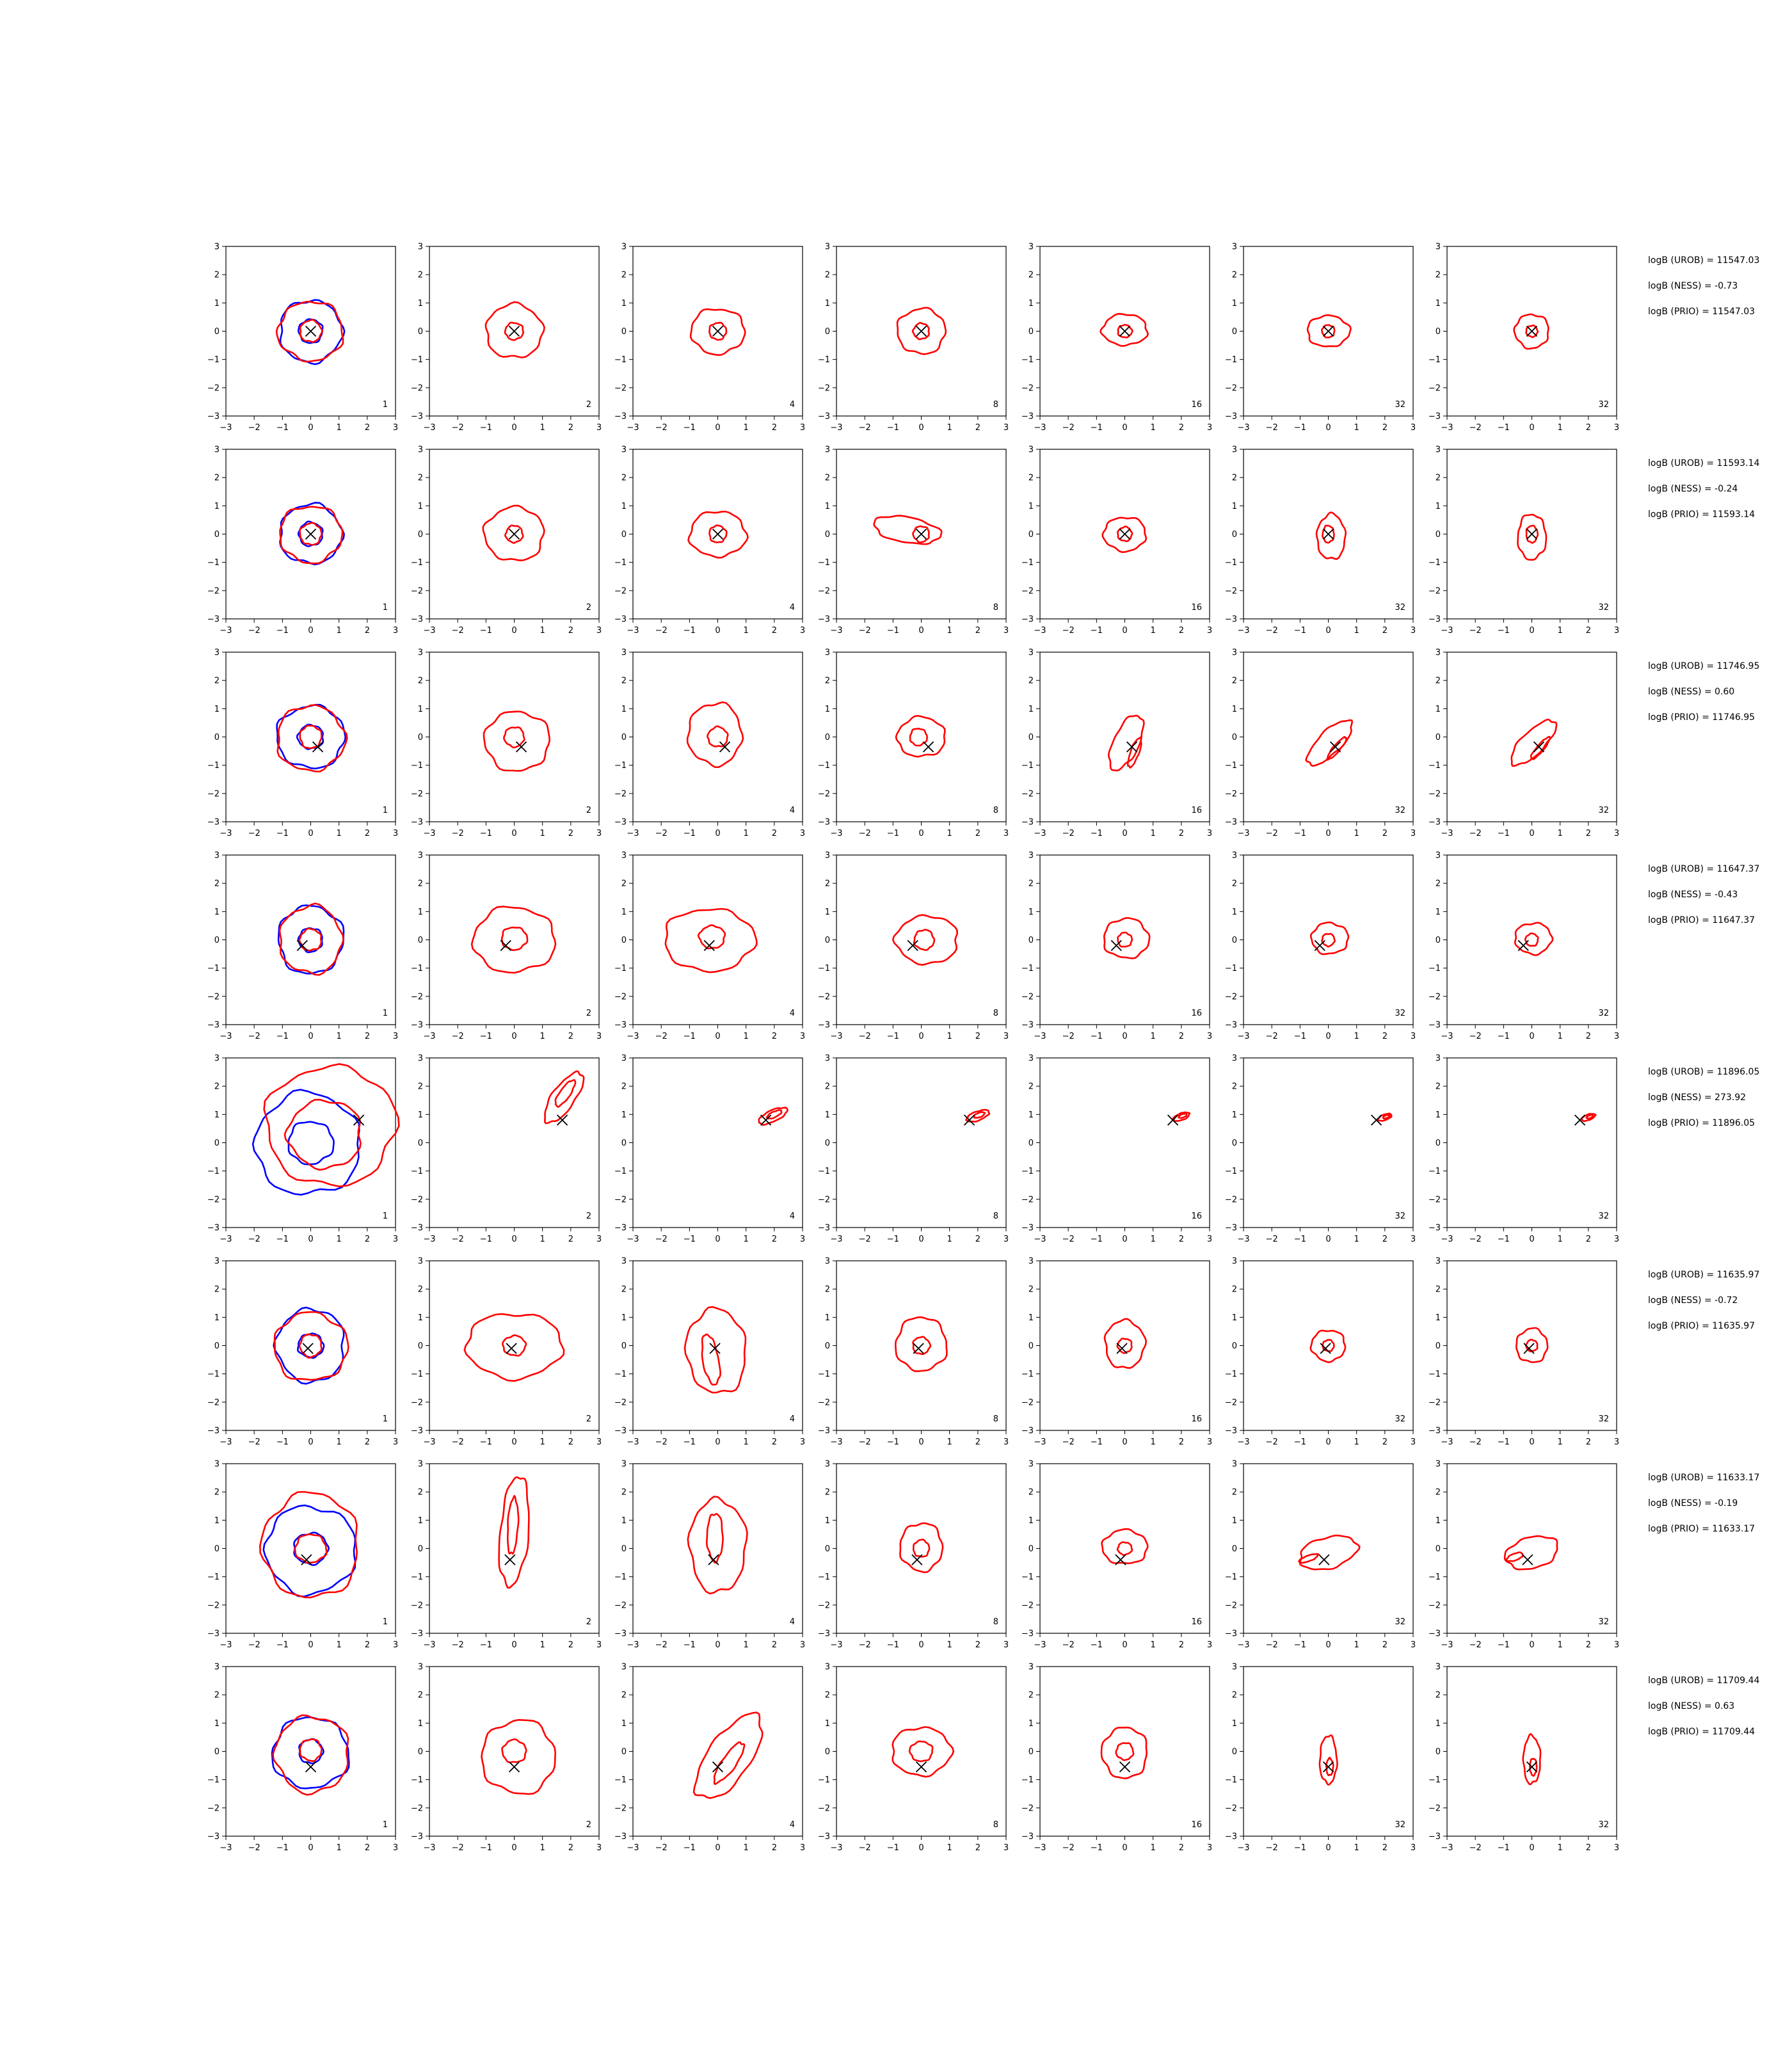 The width and height of the screenshot is (1792, 2048). I want to click on stat-line: logB (NESS) = 273.92, so click(1697, 1097).